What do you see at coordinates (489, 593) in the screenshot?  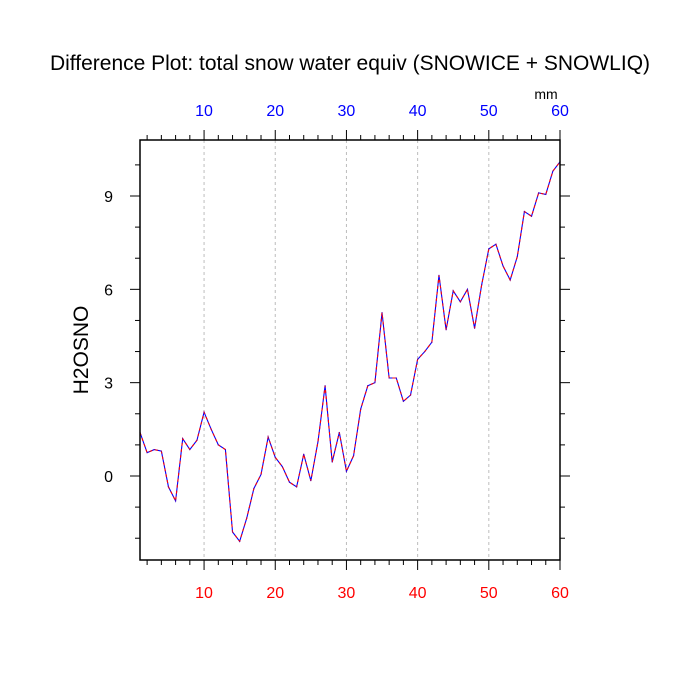 I see `x-tick-label-bottom: 50` at bounding box center [489, 593].